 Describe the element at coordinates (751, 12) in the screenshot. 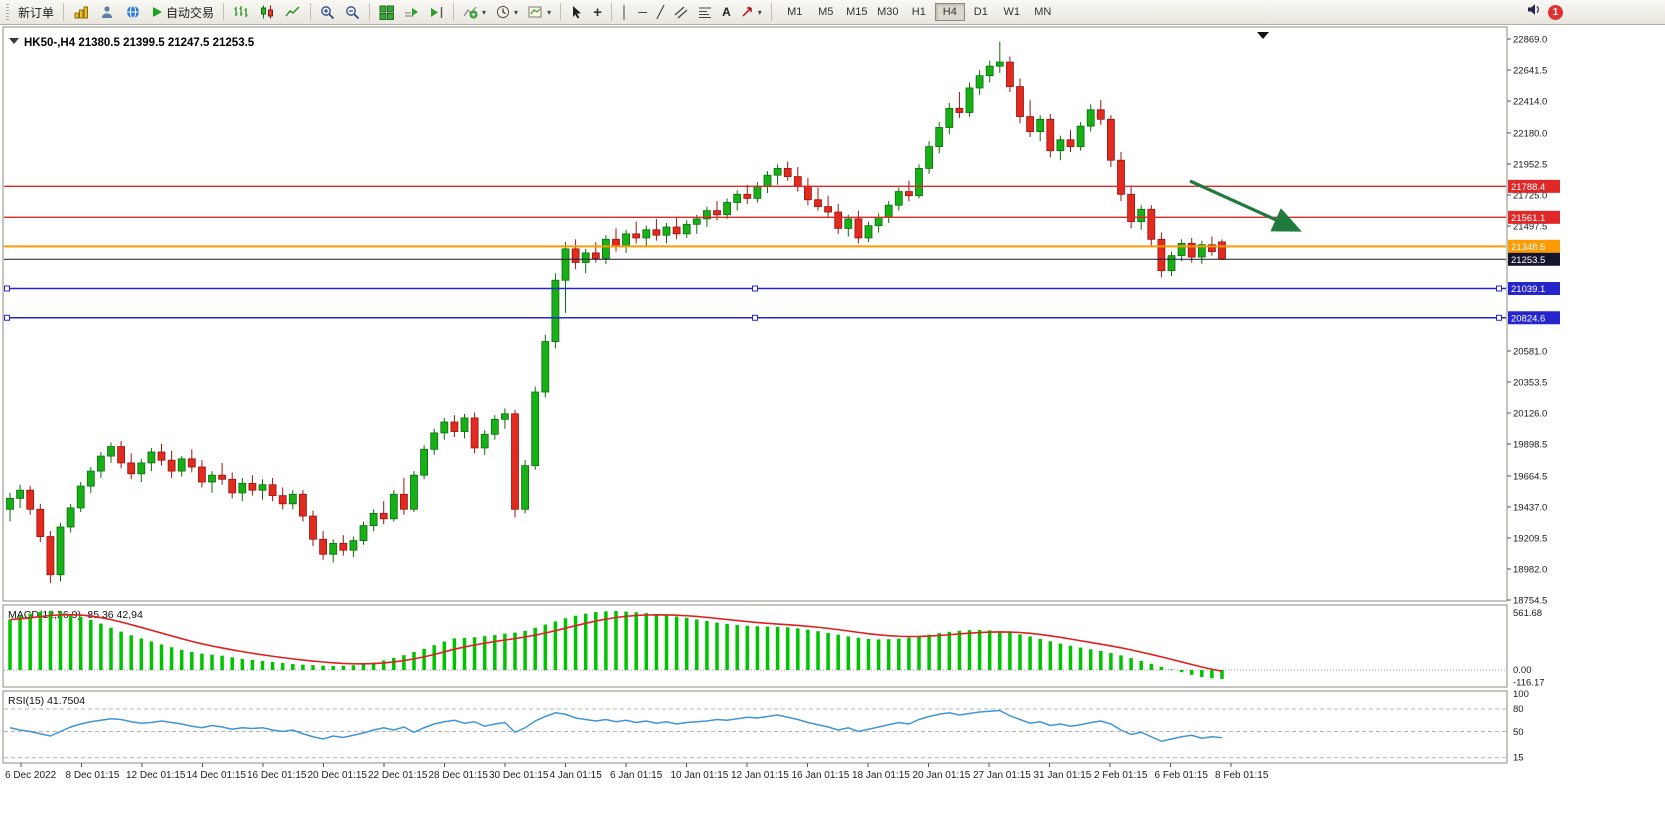

I see `arrows-tool-button: ▾` at that location.